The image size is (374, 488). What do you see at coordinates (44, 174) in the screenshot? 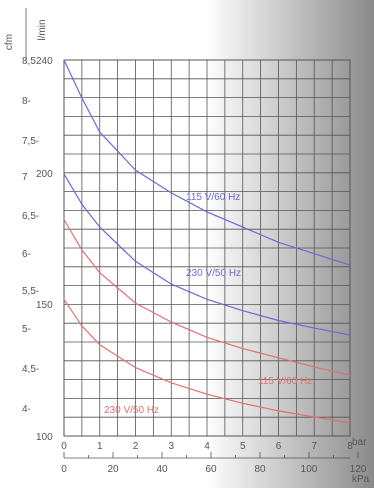
I see `lmin-tick-label: 200` at bounding box center [44, 174].